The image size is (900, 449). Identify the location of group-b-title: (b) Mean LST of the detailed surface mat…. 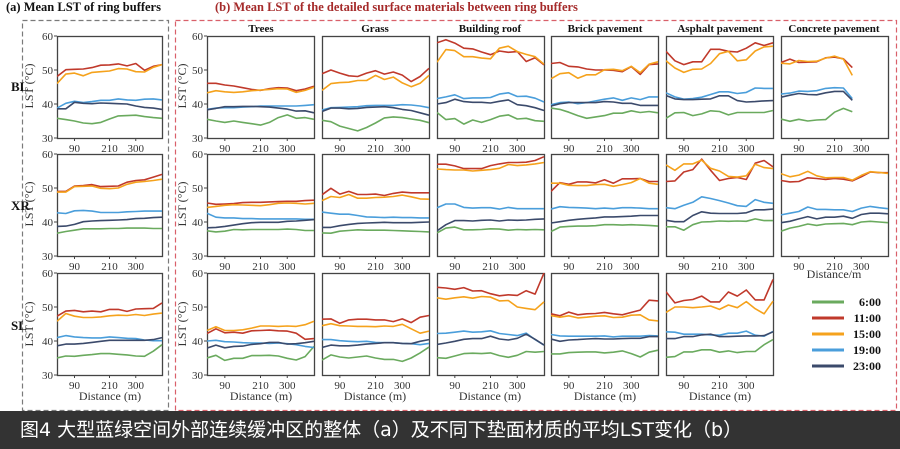
(396, 7).